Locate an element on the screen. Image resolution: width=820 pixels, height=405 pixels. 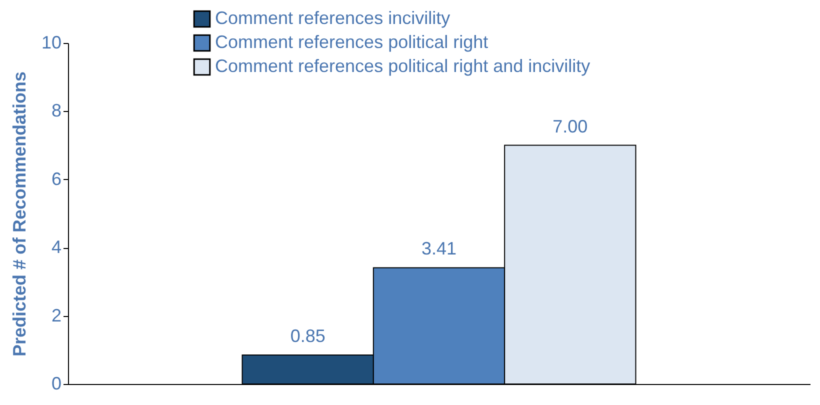
y-tick-label: 4 is located at coordinates (56, 247).